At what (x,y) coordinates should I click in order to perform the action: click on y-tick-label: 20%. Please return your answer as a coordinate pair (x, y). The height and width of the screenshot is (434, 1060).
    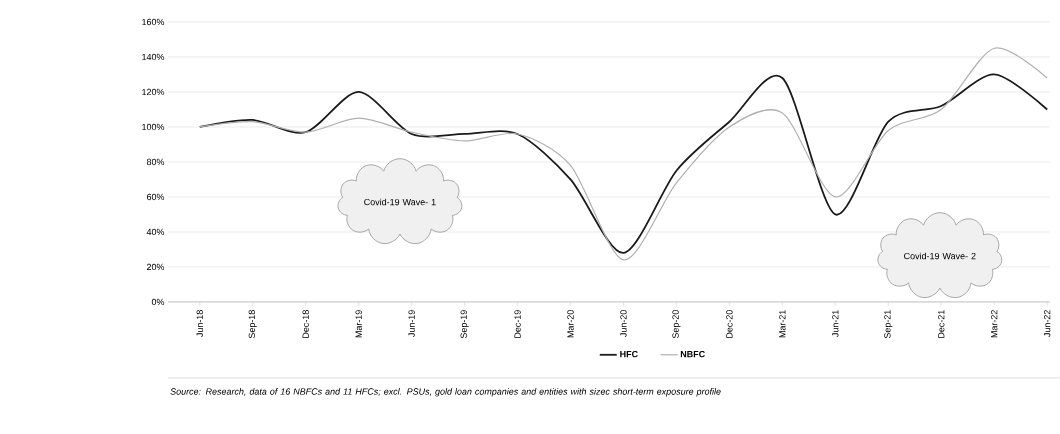
    Looking at the image, I should click on (155, 267).